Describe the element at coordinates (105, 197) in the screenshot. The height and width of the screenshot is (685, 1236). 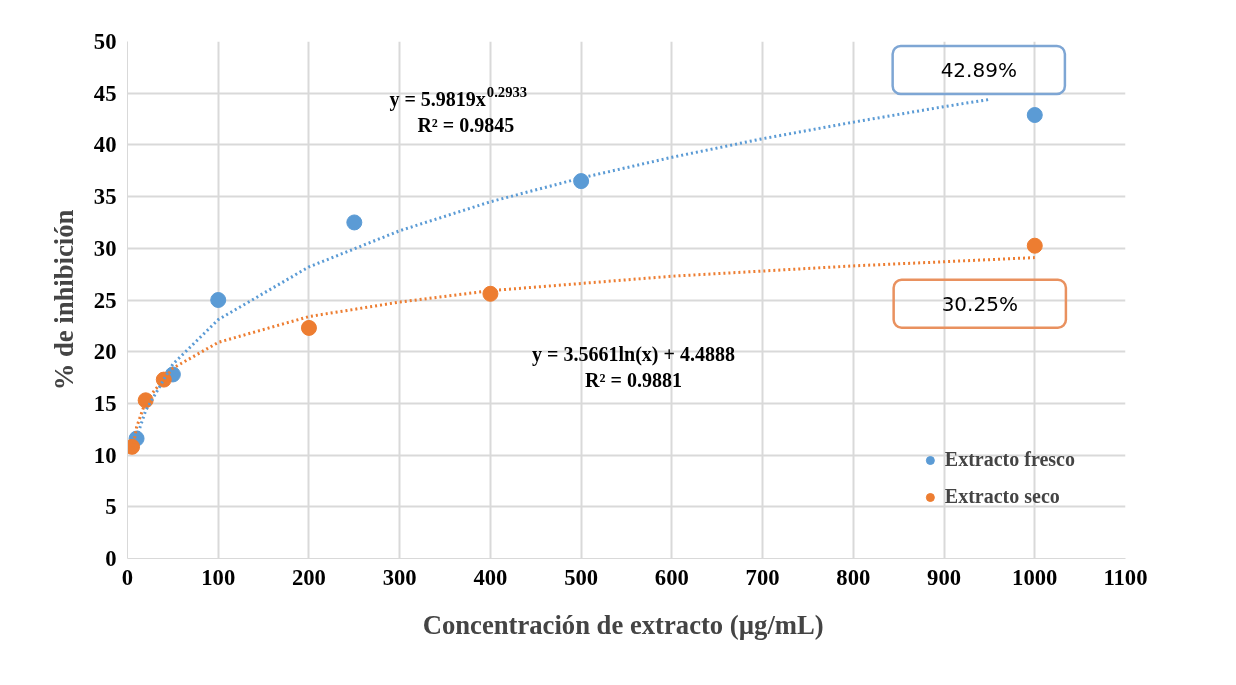
I see `y-tick-label: 35` at that location.